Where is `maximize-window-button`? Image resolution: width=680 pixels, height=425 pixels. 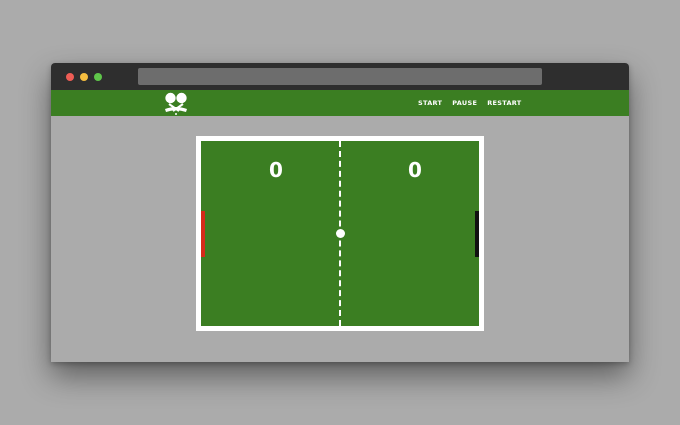
maximize-window-button is located at coordinates (98, 77).